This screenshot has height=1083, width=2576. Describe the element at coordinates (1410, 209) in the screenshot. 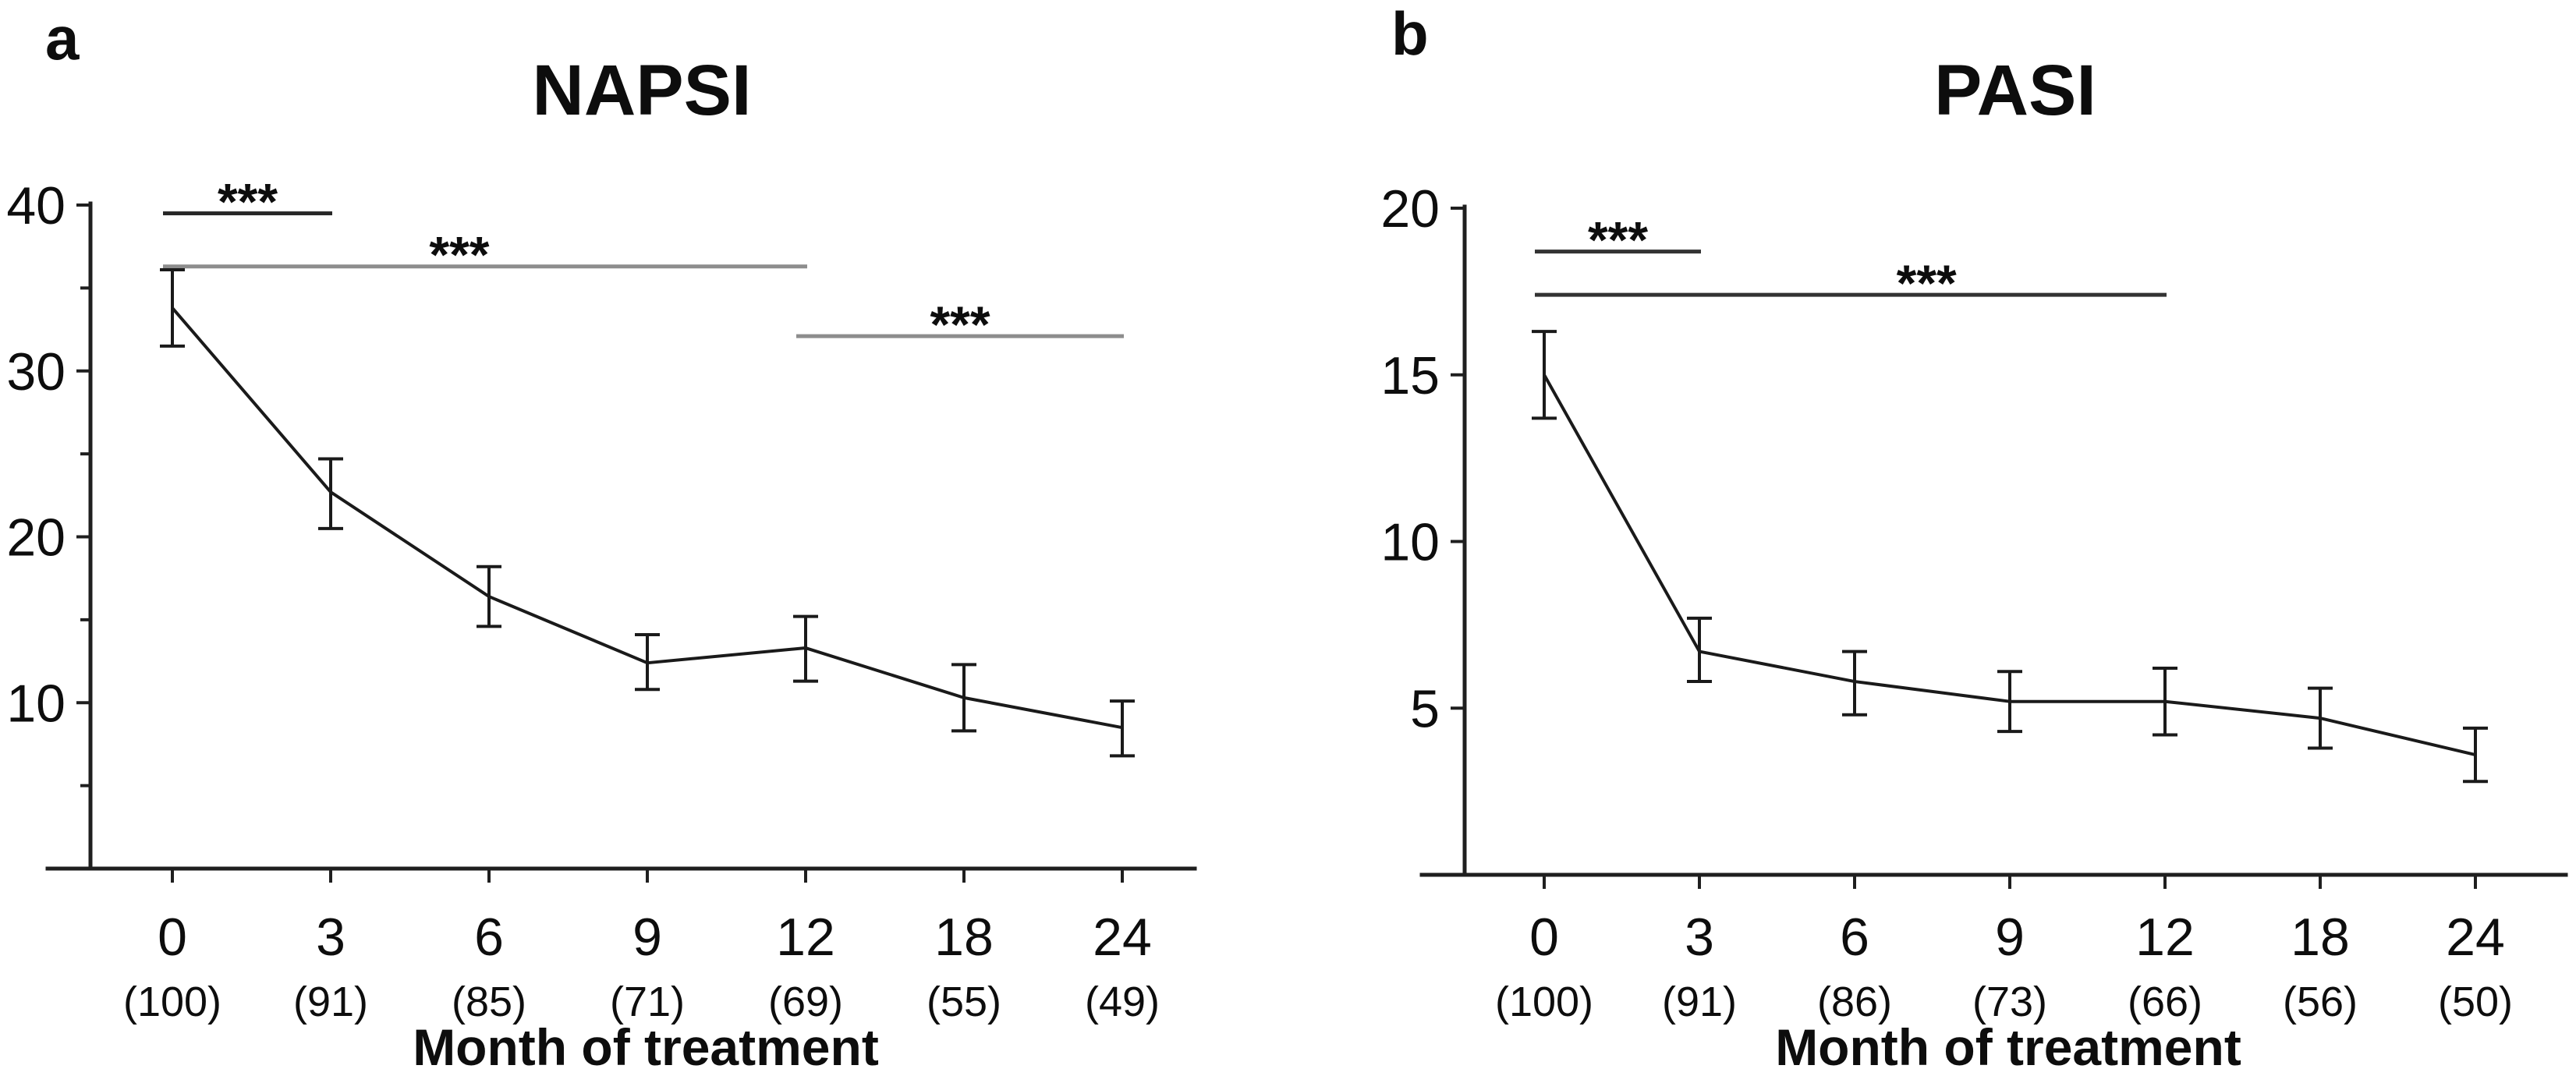

I see `pasi-y-tick-label: 20` at that location.